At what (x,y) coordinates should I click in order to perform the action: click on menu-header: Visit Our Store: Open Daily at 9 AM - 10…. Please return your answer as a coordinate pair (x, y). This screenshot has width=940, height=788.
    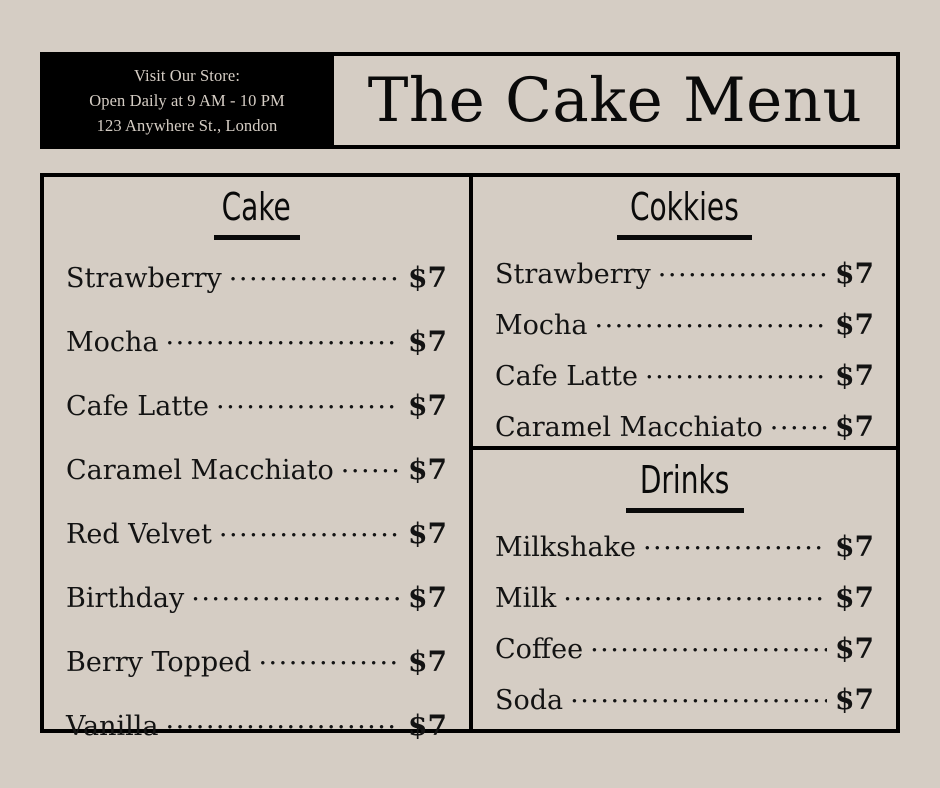
    Looking at the image, I should click on (470, 100).